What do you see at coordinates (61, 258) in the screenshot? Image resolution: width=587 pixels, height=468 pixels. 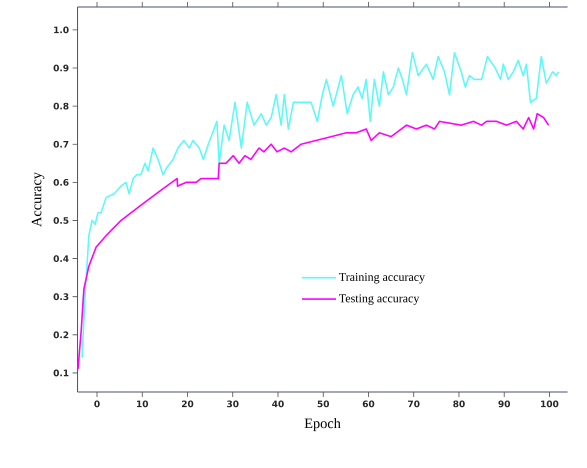 I see `y-tick-label: 0.4` at bounding box center [61, 258].